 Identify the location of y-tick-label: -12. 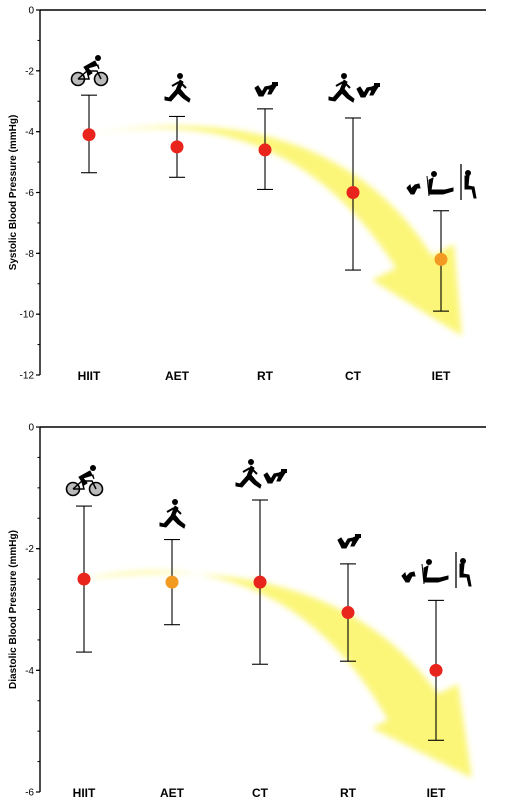
(27, 376).